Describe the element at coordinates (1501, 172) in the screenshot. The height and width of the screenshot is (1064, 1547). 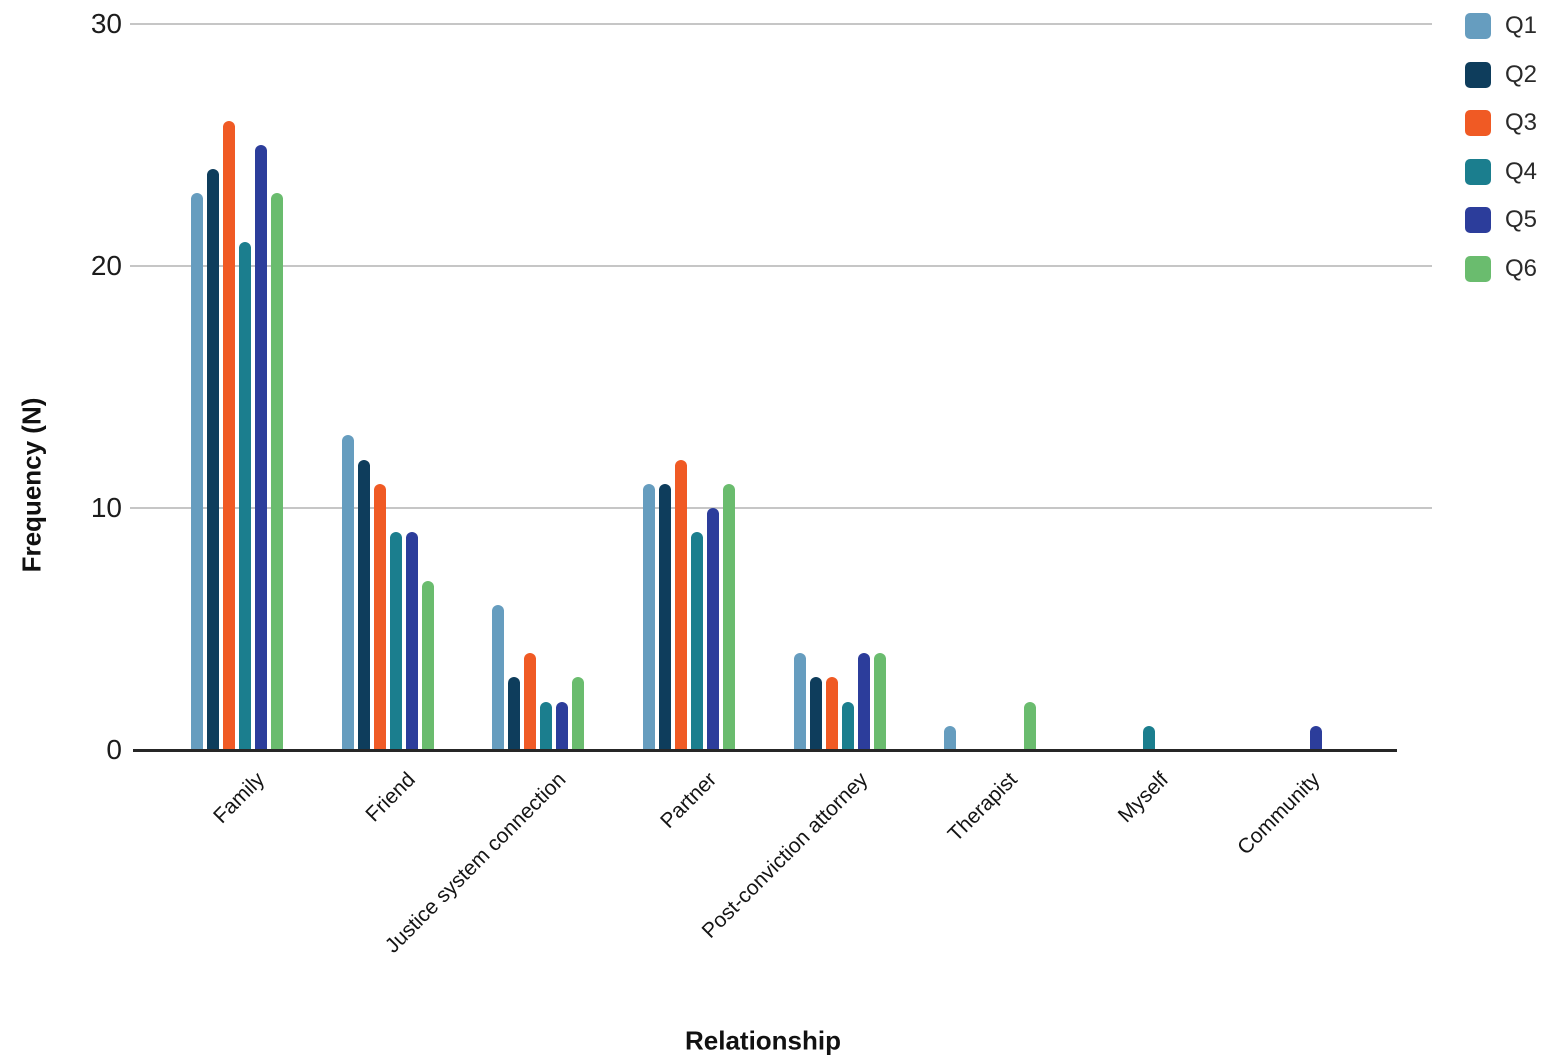
I see `legend-item-q4: Q4` at that location.